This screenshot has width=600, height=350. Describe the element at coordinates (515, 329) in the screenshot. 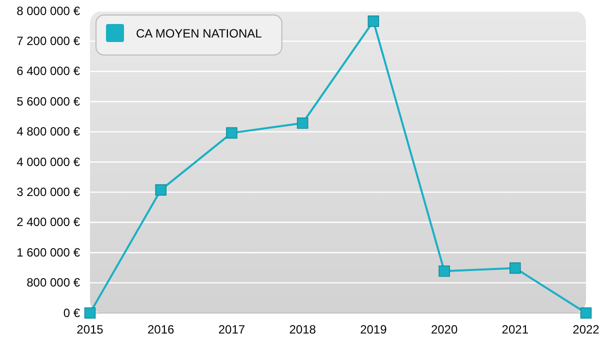

I see `x-tick-label: 2021` at that location.